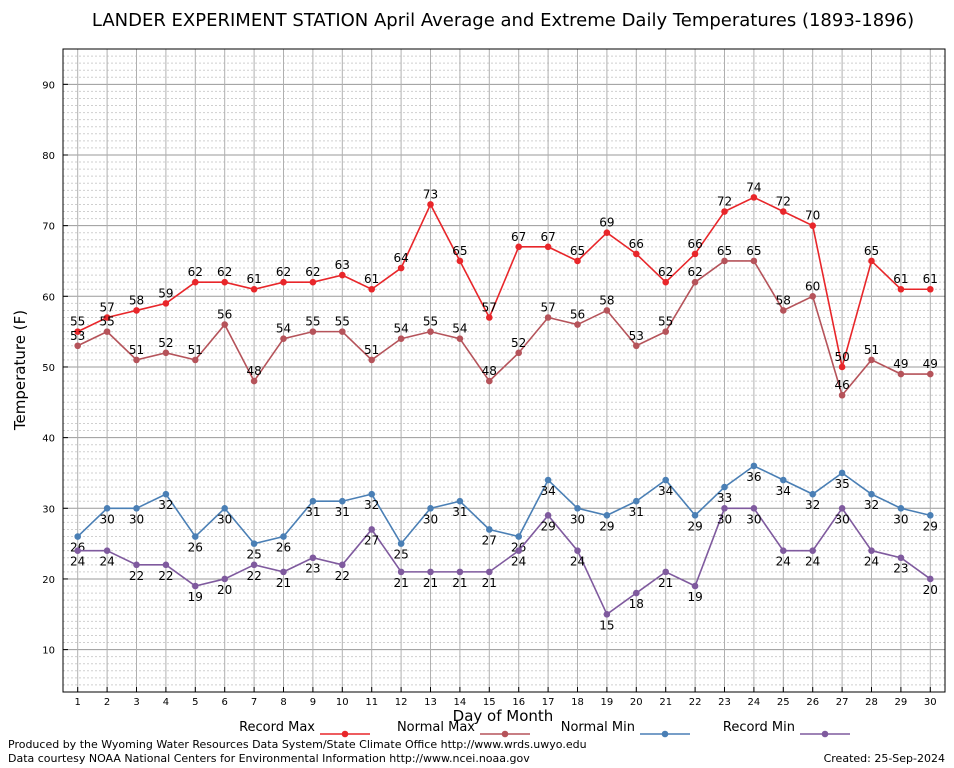 The image size is (954, 768). Describe the element at coordinates (884, 758) in the screenshot. I see `footer-created: Created: 25-Sep-2024` at that location.